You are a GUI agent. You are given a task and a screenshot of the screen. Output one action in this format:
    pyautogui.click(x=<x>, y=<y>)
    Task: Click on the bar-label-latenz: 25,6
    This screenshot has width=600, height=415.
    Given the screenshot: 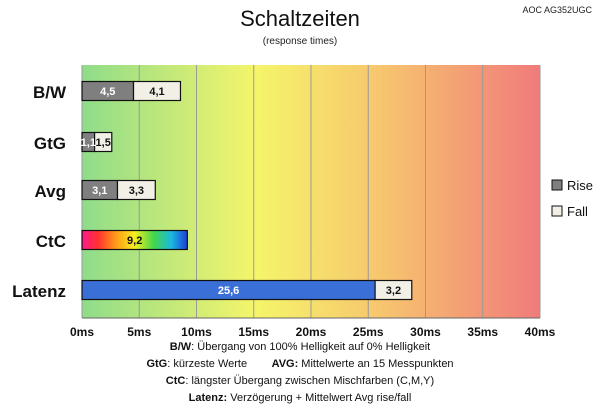 What is the action you would take?
    pyautogui.click(x=228, y=291)
    